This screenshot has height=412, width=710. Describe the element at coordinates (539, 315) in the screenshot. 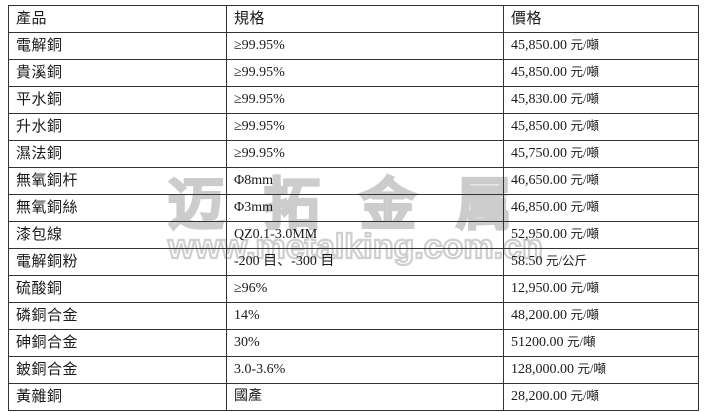

I see `price-amount: 48,200.00` at that location.